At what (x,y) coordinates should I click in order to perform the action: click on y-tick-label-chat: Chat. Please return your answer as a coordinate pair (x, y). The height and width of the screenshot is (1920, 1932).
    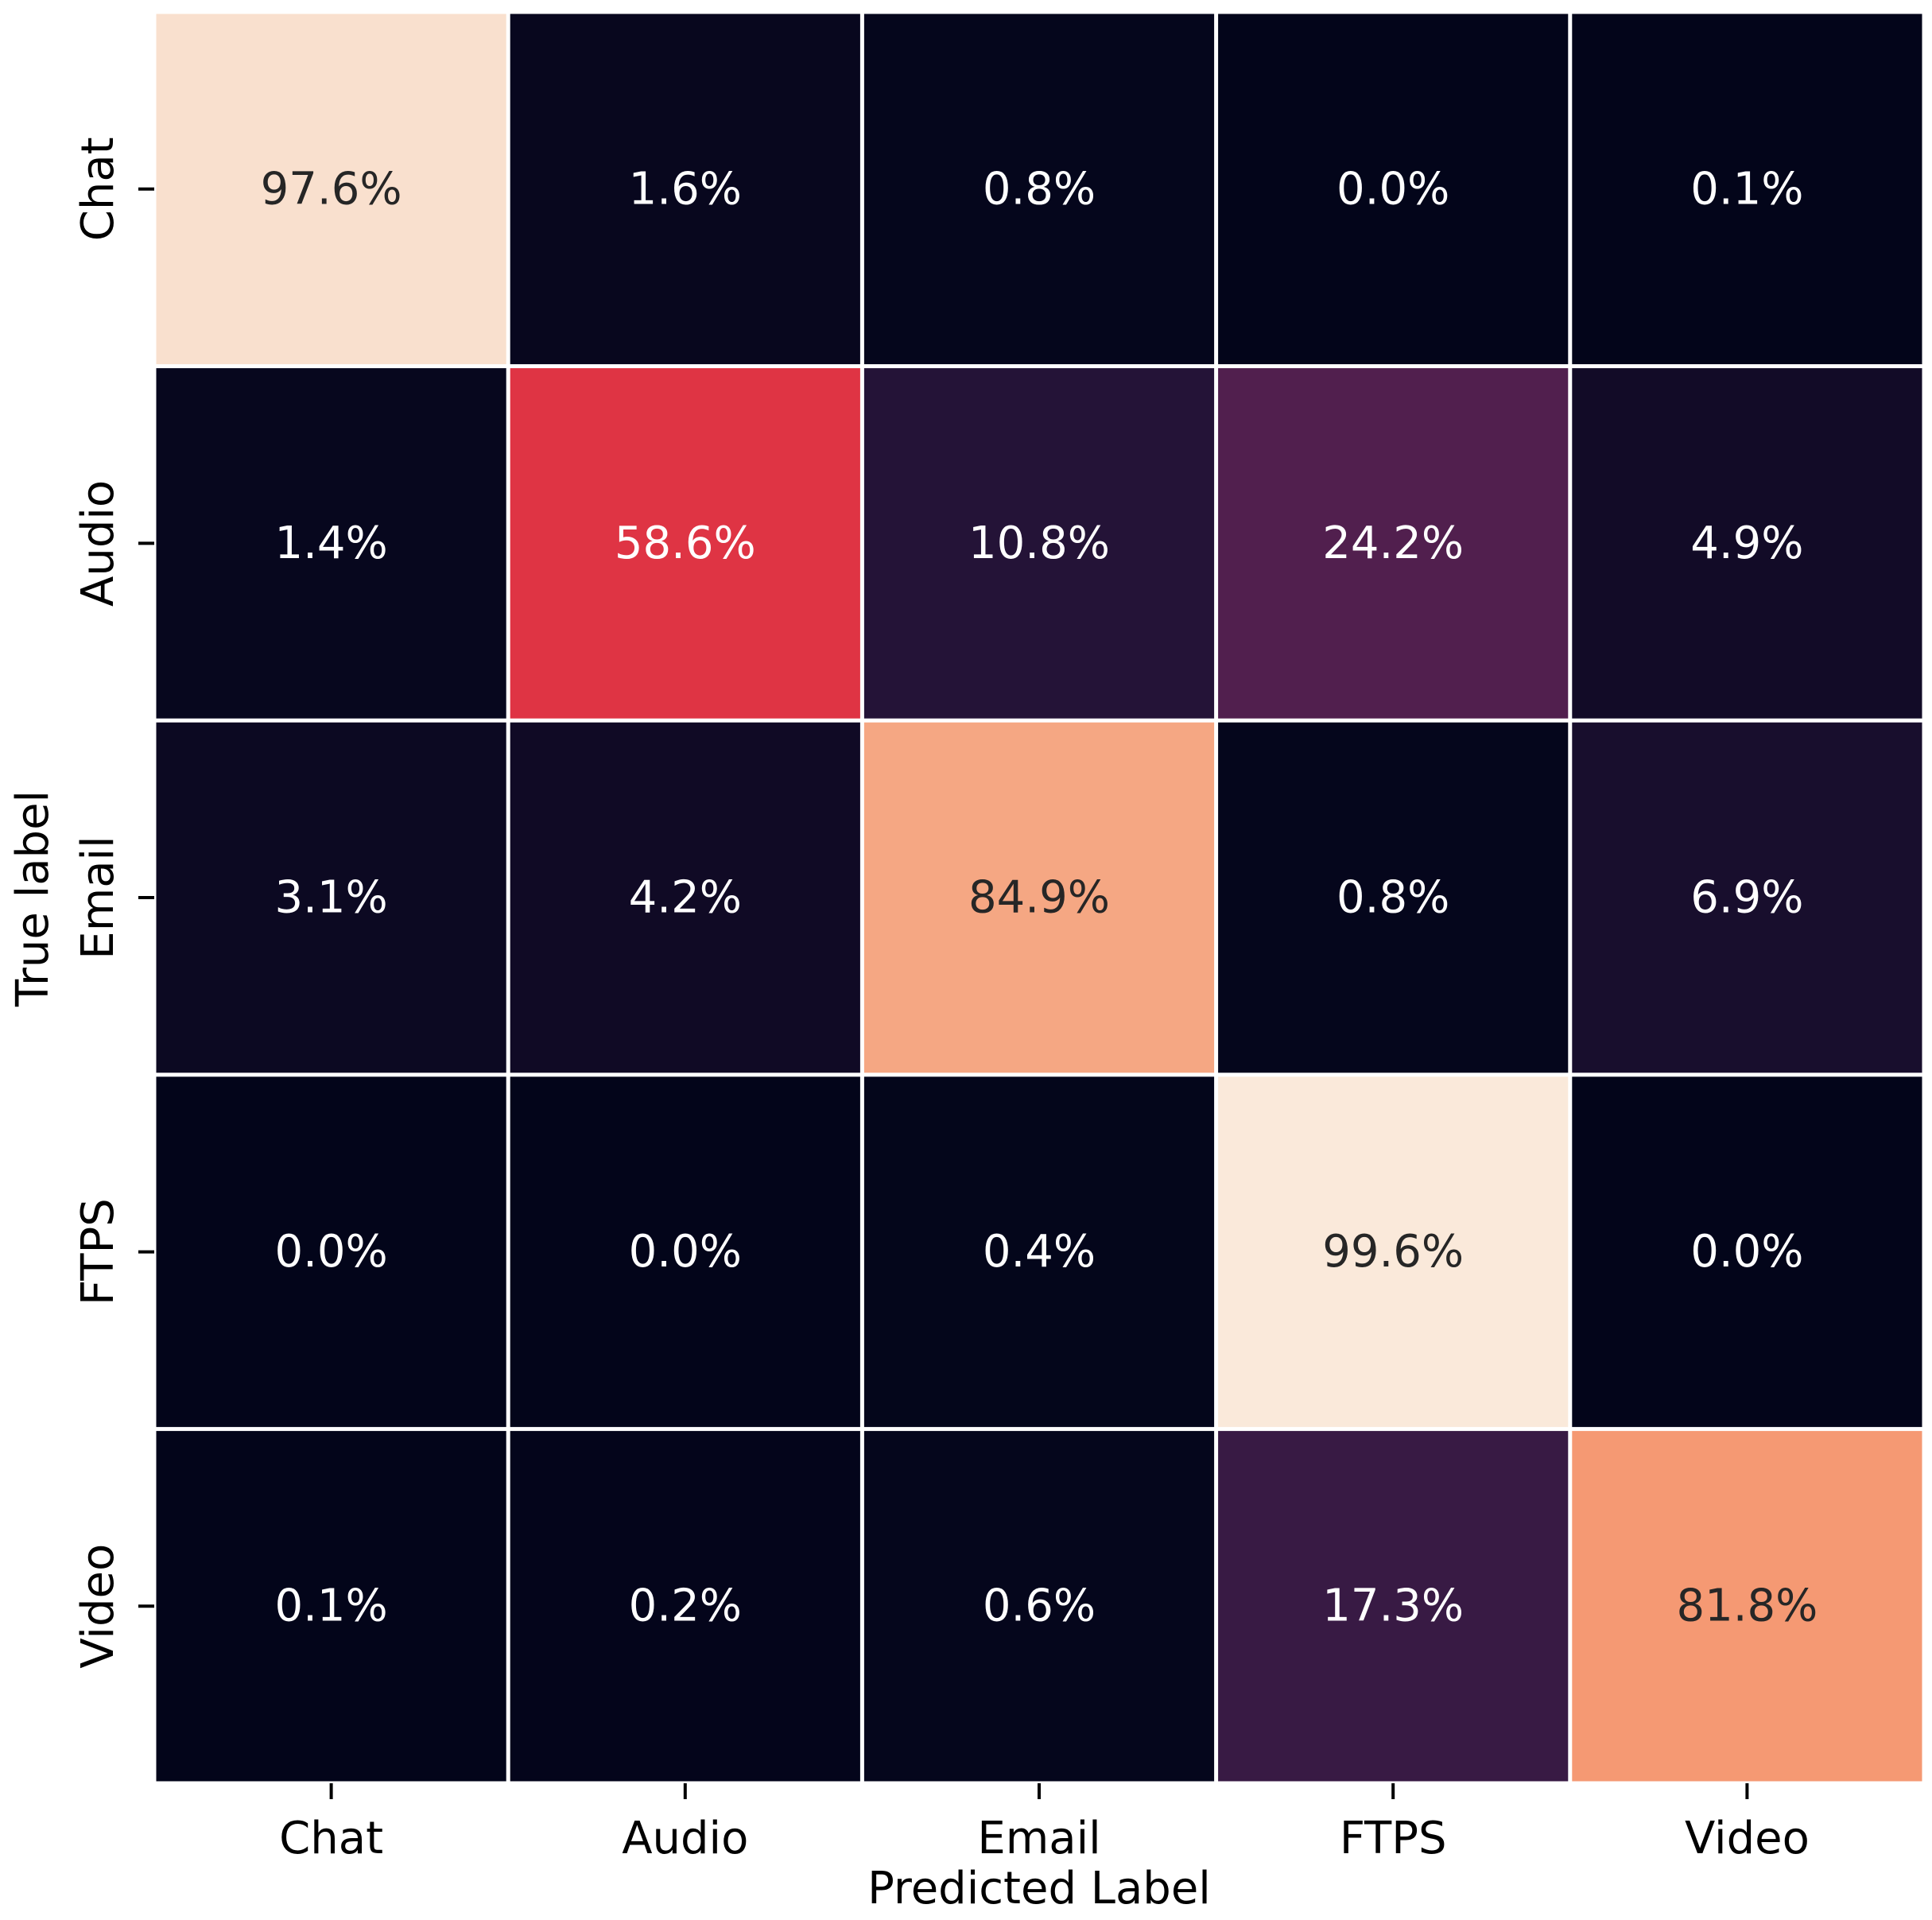
    Looking at the image, I should click on (98, 189).